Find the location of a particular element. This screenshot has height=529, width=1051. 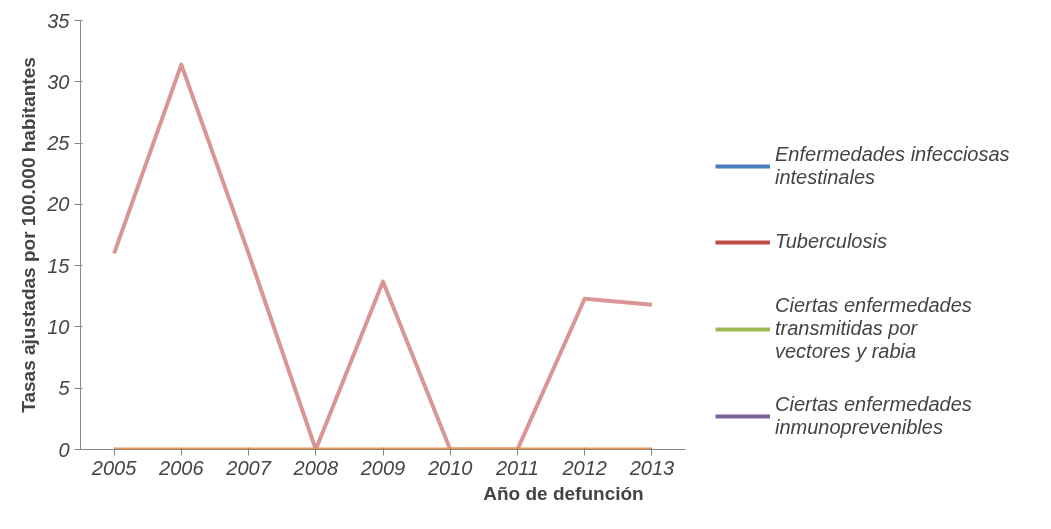

y-tick-label: 10 is located at coordinates (58, 326).